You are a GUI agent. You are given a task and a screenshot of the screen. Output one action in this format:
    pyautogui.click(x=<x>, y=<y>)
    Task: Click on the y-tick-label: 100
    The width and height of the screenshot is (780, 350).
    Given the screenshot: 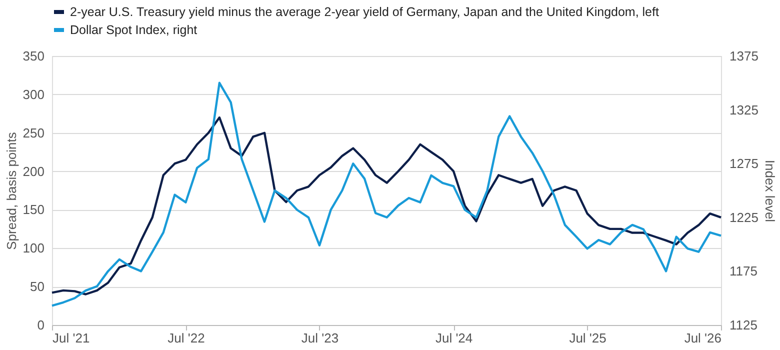 What is the action you would take?
    pyautogui.click(x=33, y=248)
    